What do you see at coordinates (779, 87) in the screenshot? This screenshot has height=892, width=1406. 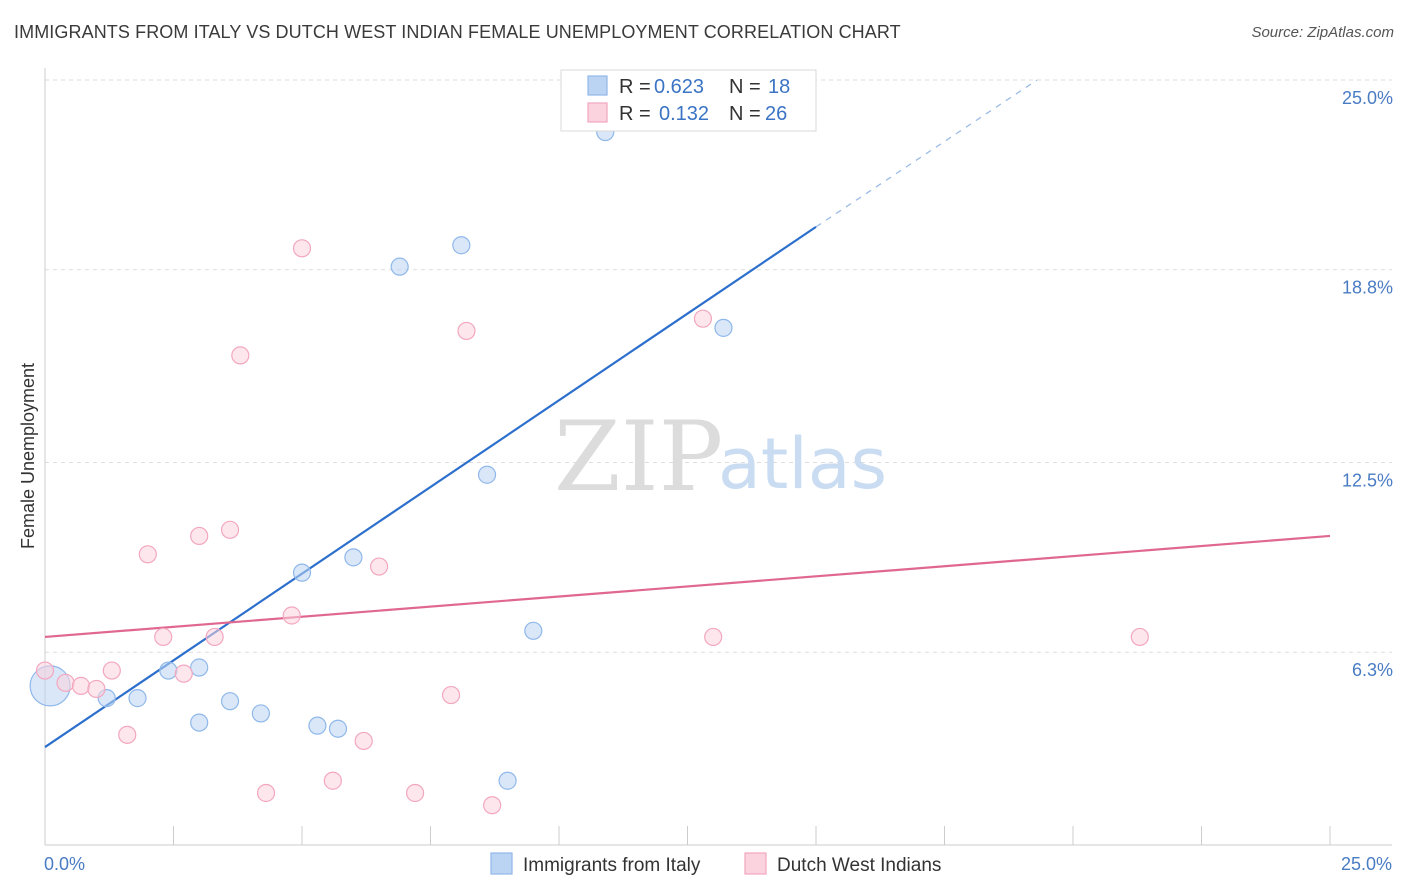 I see `legend-italy-n-value: 18` at bounding box center [779, 87].